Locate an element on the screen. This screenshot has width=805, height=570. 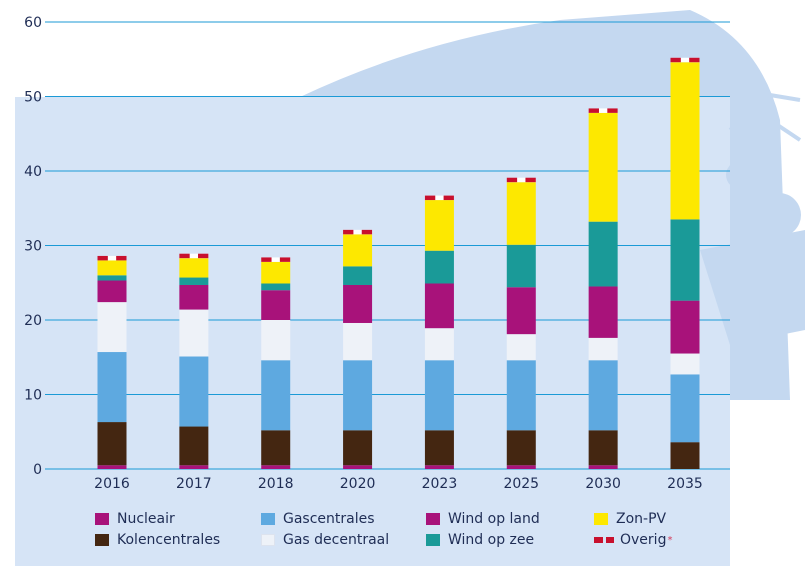
x-axis-ticks: 2016 2017 2018 2020 2023 2025 2030 2035 is located at coordinates (398, 484).